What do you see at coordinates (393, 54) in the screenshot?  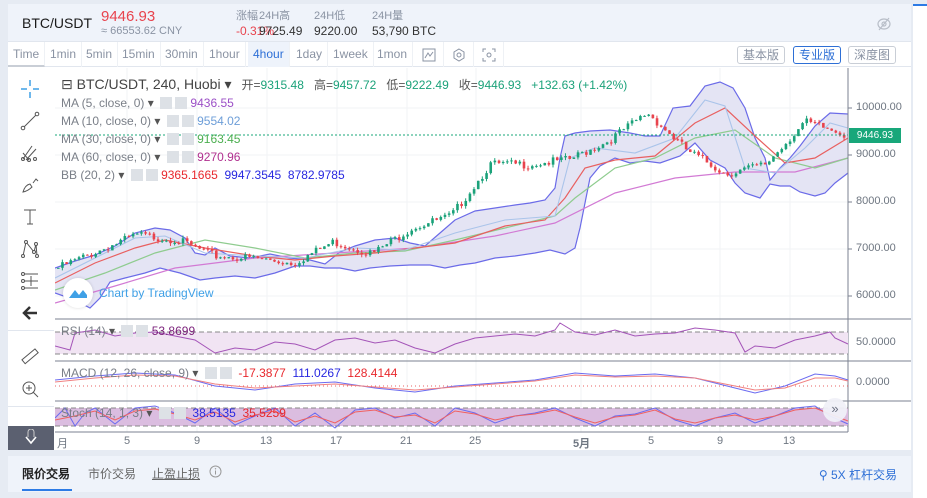 I see `timeframe-1mon: 1mon` at bounding box center [393, 54].